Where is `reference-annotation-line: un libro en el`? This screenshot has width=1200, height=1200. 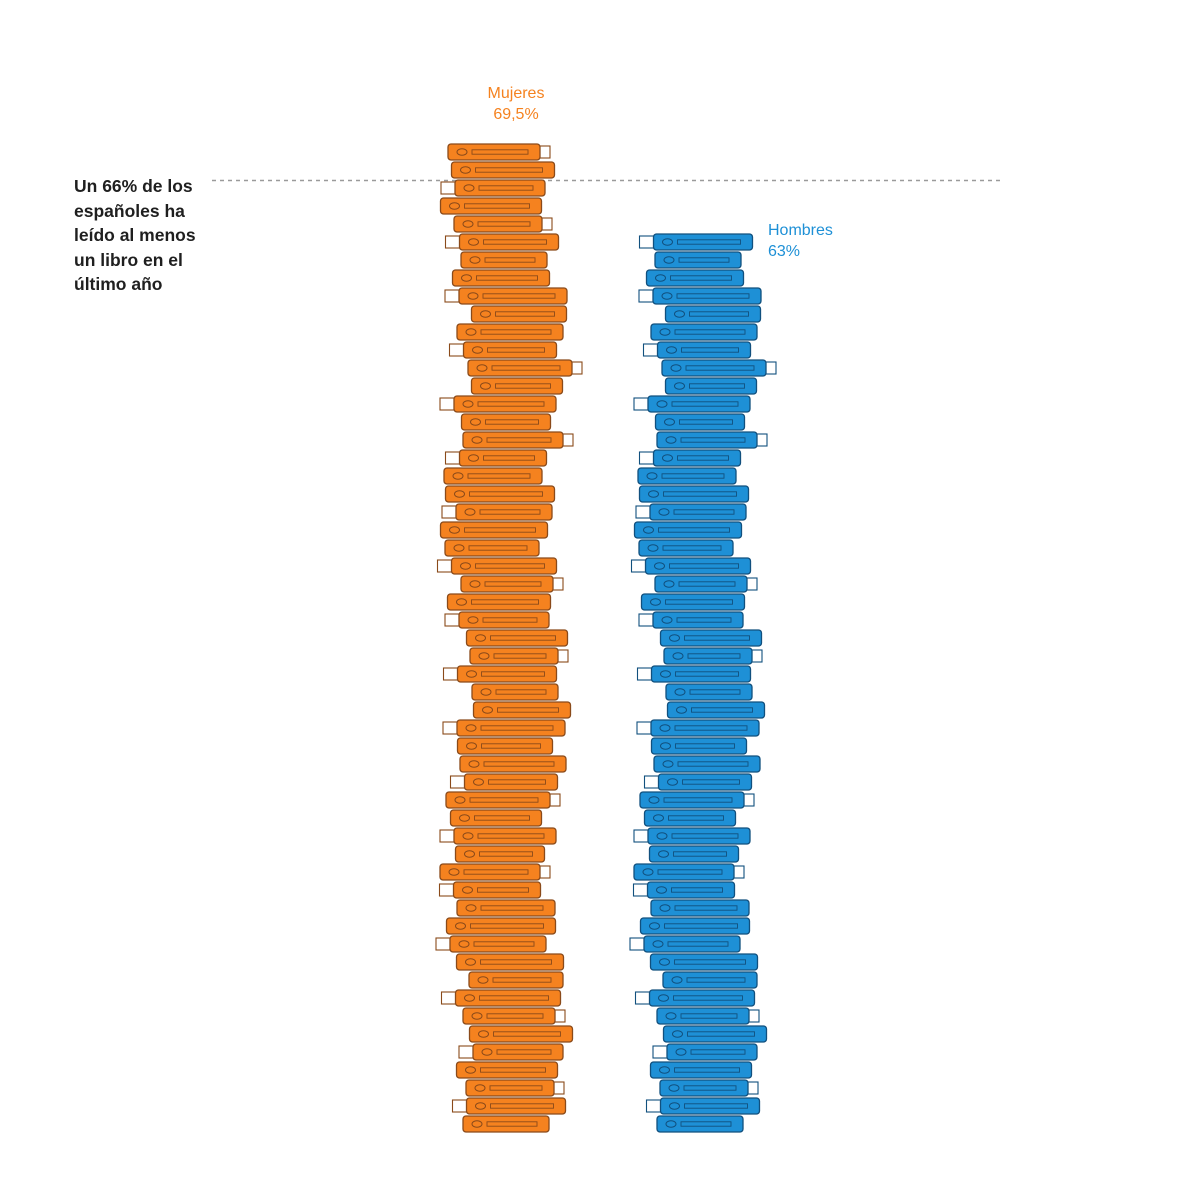 reference-annotation-line: un libro en el is located at coordinates (128, 259).